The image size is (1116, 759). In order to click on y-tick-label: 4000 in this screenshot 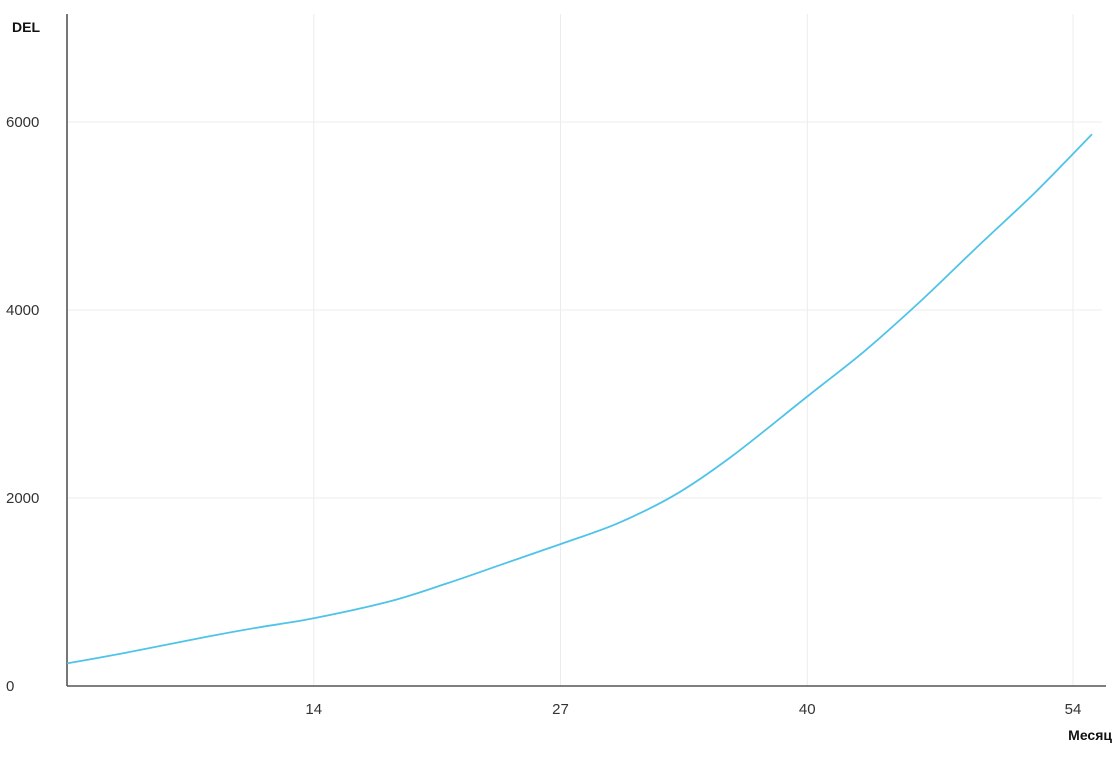, I will do `click(22, 310)`.